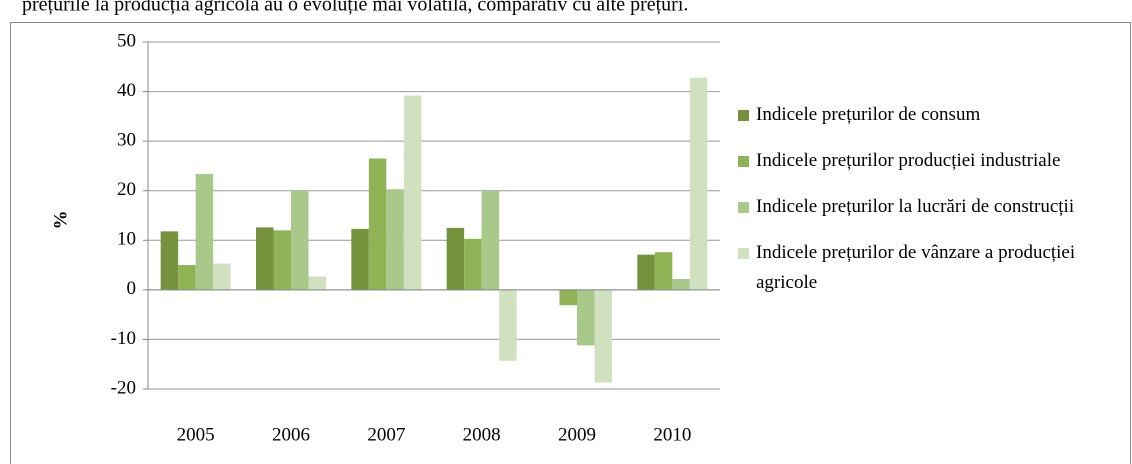  I want to click on y-tick-label: 20, so click(126, 189).